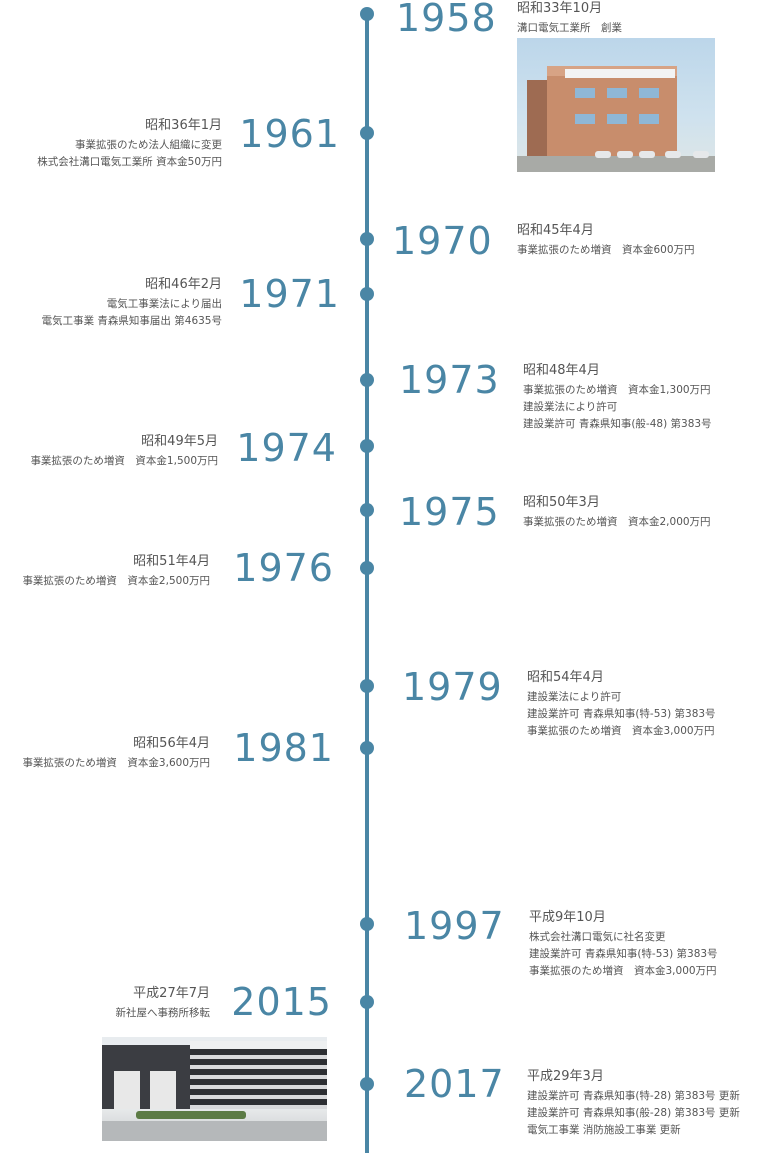 This screenshot has height=1153, width=768. Describe the element at coordinates (449, 380) in the screenshot. I see `year-label-1973: 1973` at that location.